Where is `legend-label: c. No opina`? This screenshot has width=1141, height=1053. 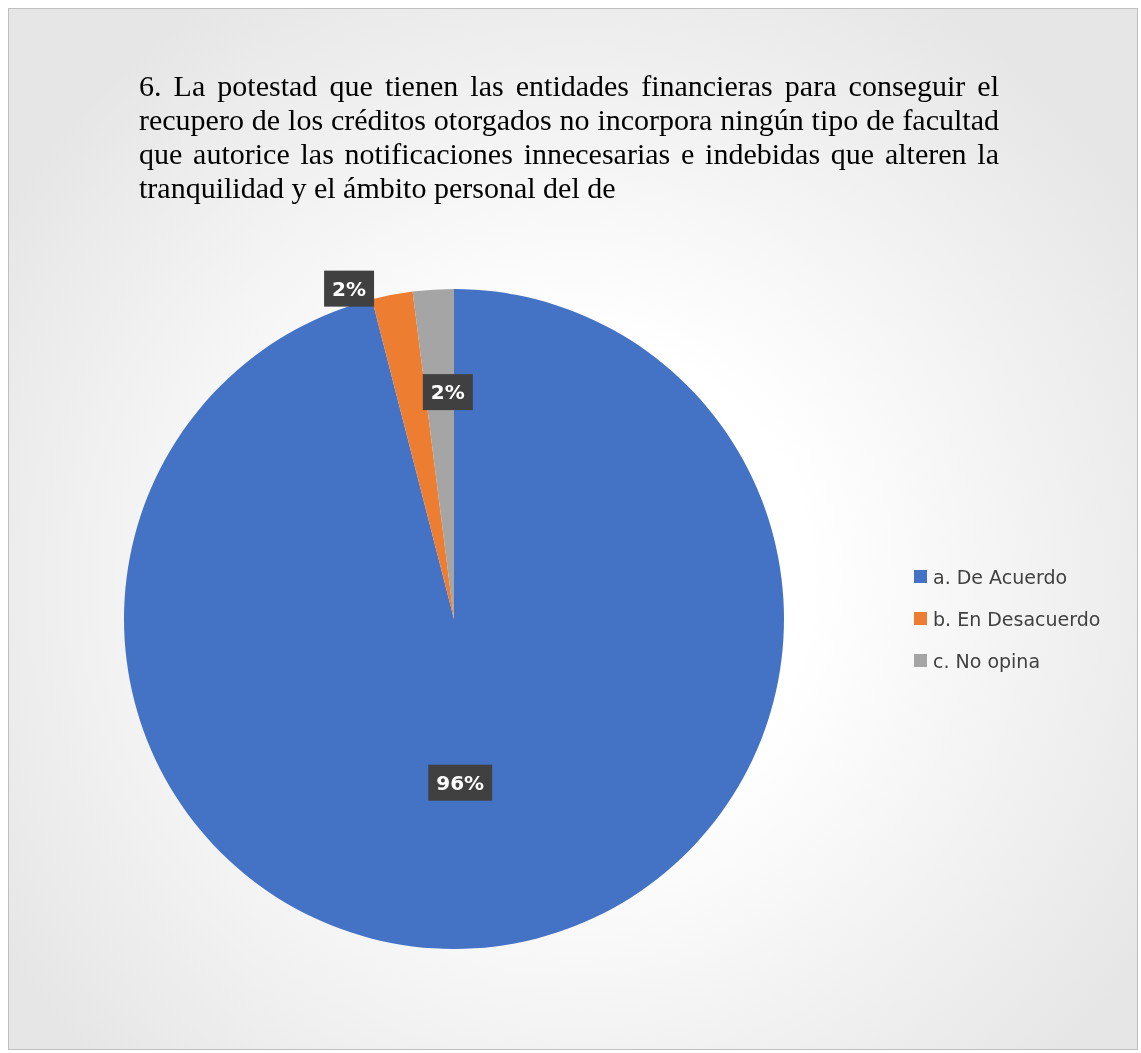
legend-label: c. No opina is located at coordinates (987, 660).